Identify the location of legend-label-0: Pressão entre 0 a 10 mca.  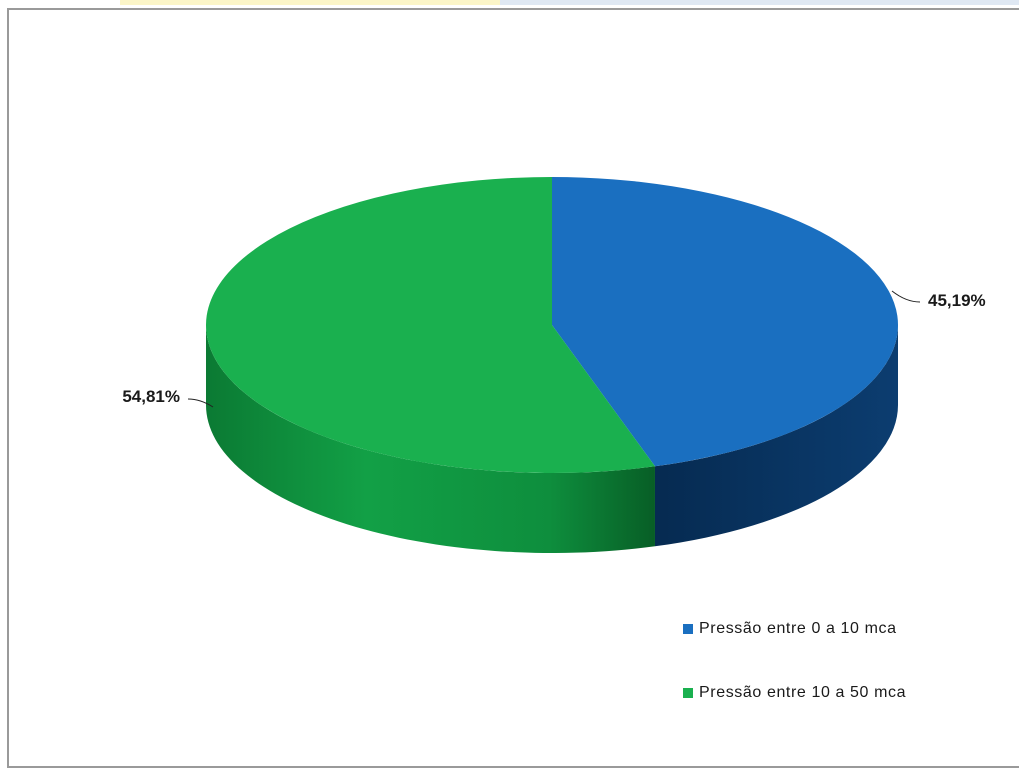
(798, 628).